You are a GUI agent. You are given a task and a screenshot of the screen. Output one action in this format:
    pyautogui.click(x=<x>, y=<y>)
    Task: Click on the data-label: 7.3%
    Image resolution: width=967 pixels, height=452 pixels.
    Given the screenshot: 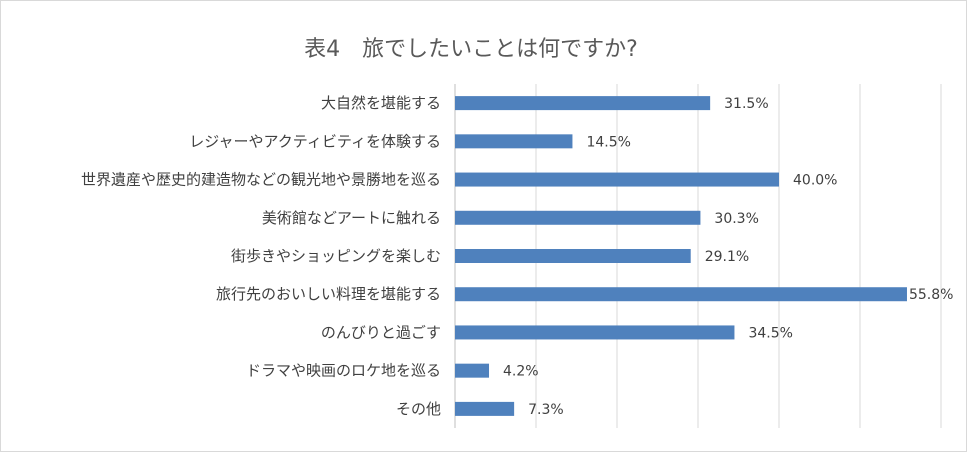 What is the action you would take?
    pyautogui.click(x=546, y=410)
    